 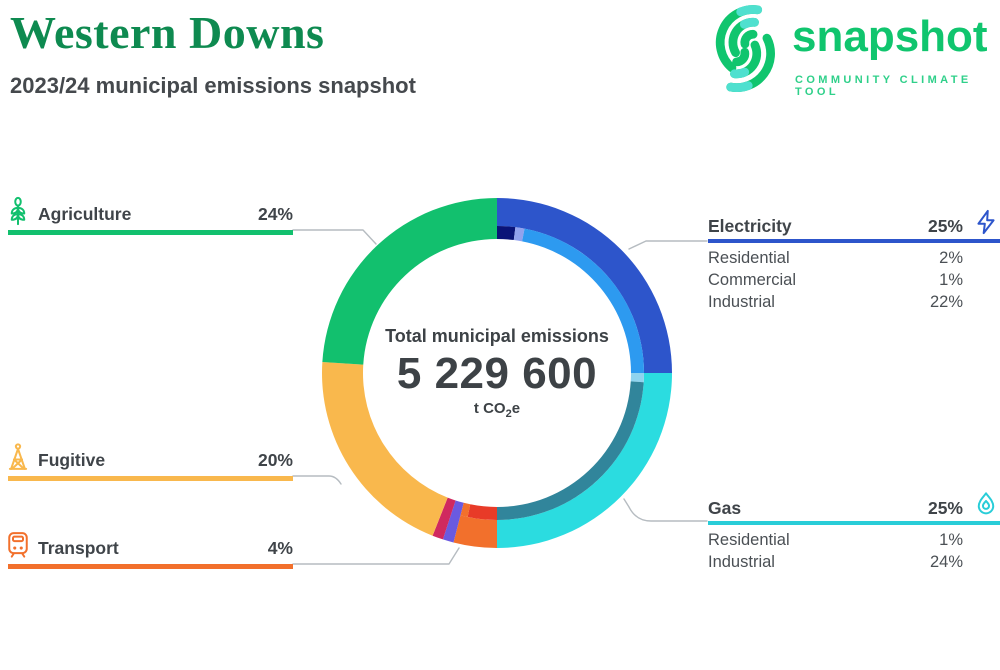 What do you see at coordinates (497, 336) in the screenshot?
I see `total-emissions-label: Total municipal emissions` at bounding box center [497, 336].